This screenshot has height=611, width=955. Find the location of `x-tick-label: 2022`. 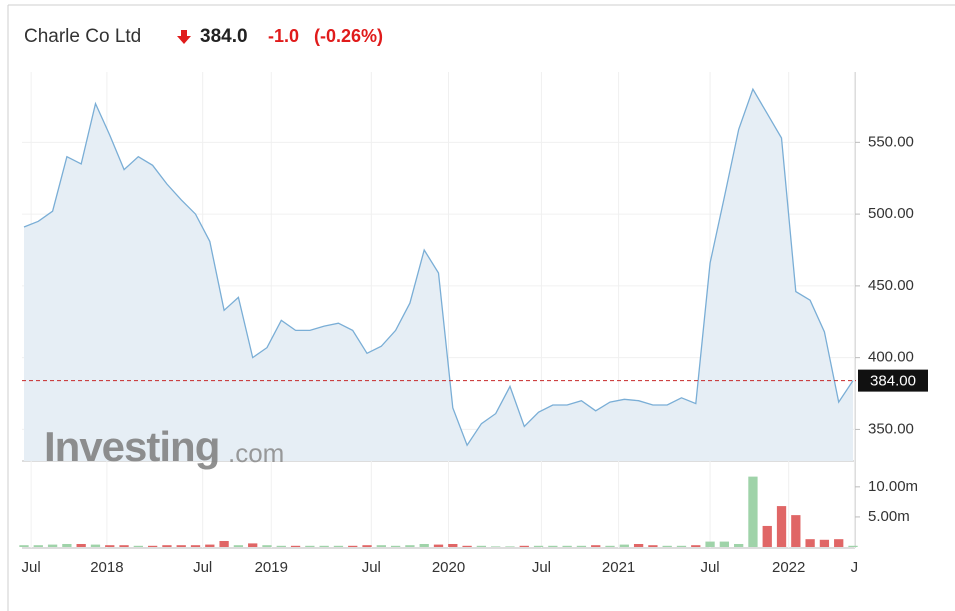

x-tick-label: 2022 is located at coordinates (788, 567).